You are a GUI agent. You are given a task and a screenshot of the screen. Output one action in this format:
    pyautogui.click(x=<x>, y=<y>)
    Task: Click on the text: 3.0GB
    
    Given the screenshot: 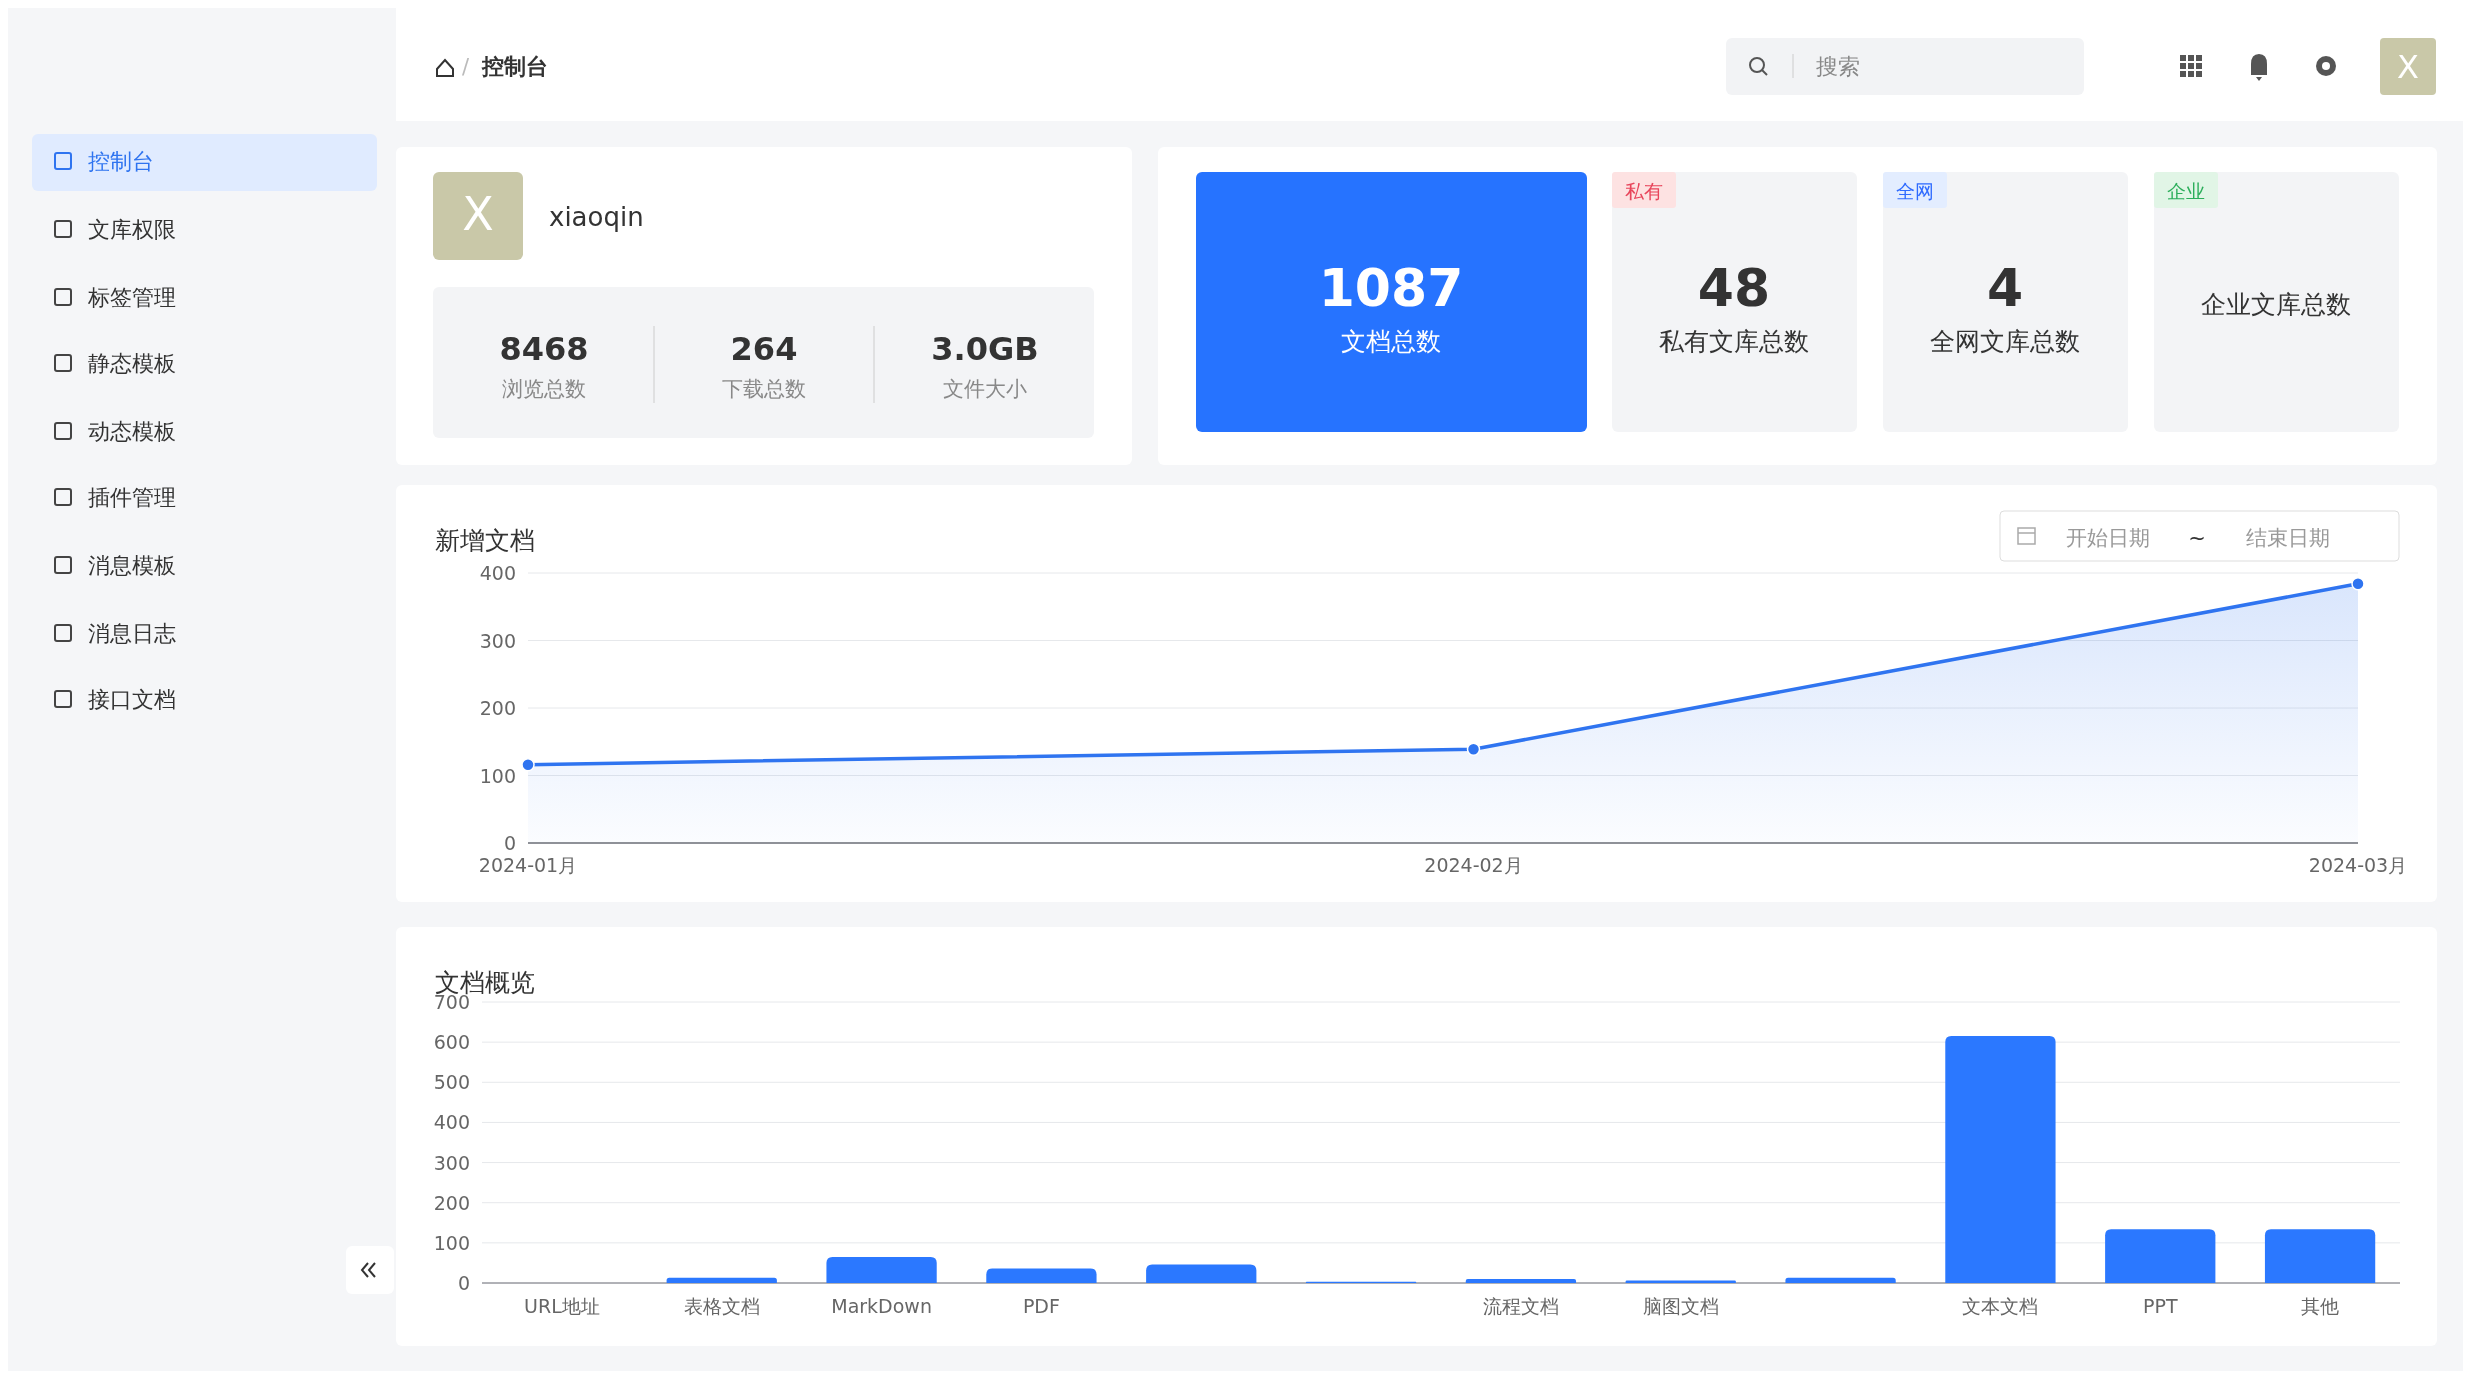 What is the action you would take?
    pyautogui.click(x=985, y=349)
    